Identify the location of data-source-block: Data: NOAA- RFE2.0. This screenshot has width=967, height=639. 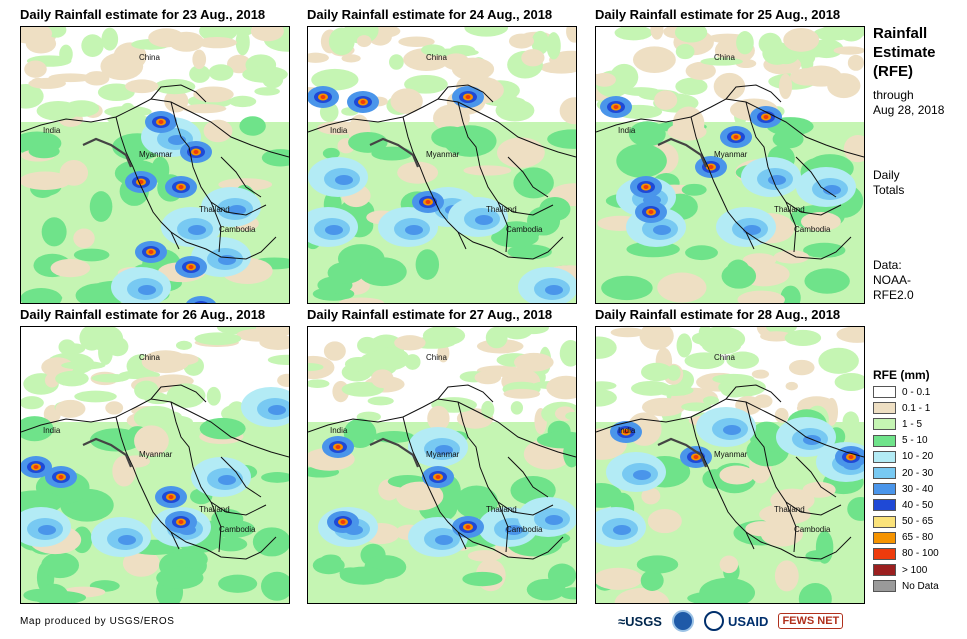
(893, 280).